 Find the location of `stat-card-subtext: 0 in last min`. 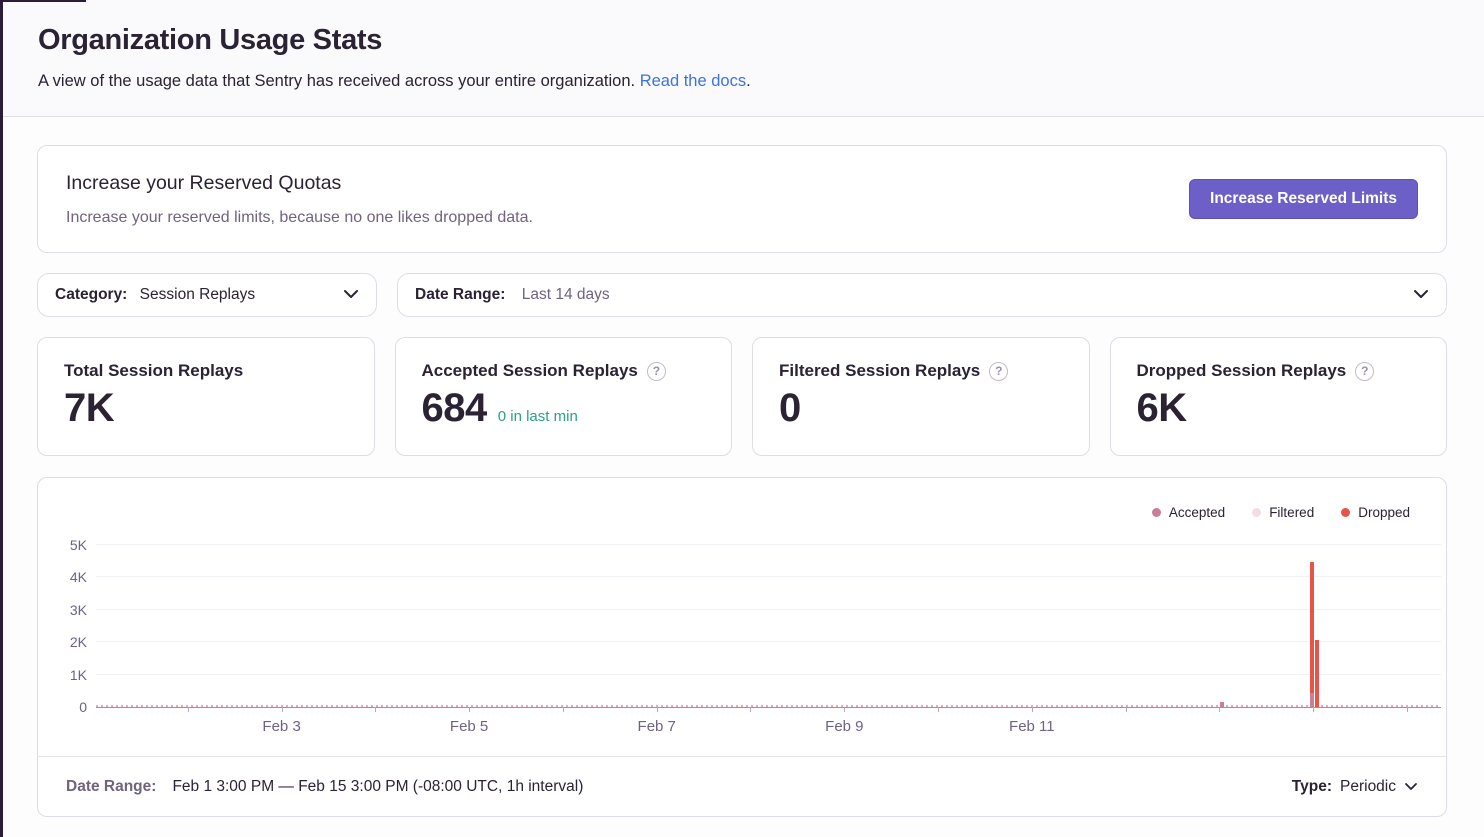

stat-card-subtext: 0 in last min is located at coordinates (537, 416).